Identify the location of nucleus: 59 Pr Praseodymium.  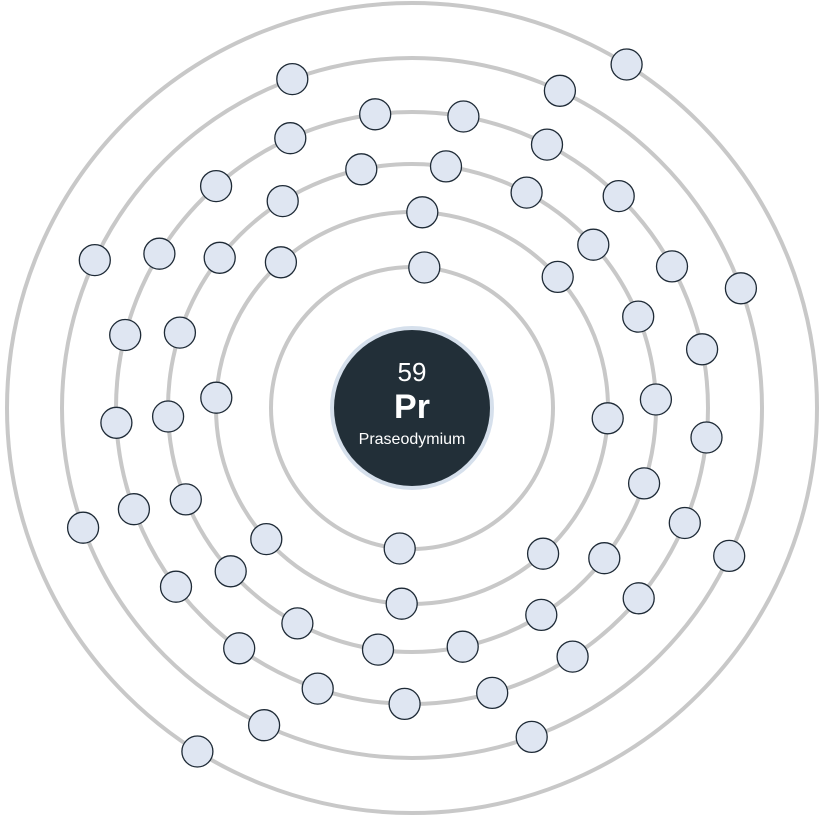
(412, 408).